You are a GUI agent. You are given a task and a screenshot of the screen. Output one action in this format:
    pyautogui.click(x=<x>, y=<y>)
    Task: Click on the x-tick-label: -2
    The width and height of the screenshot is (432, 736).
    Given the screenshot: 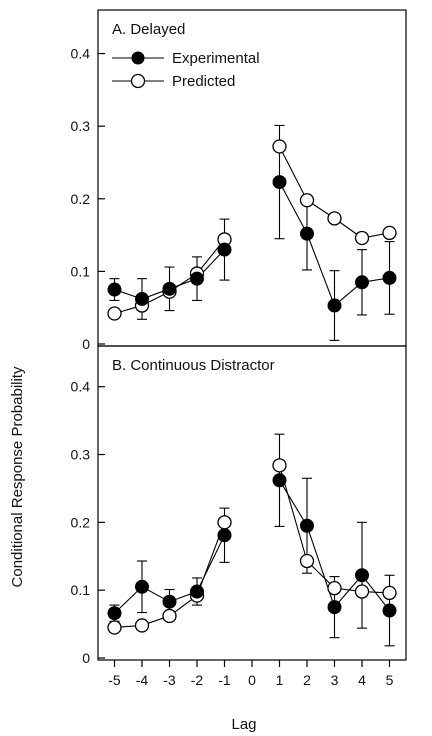 What is the action you would take?
    pyautogui.click(x=197, y=680)
    